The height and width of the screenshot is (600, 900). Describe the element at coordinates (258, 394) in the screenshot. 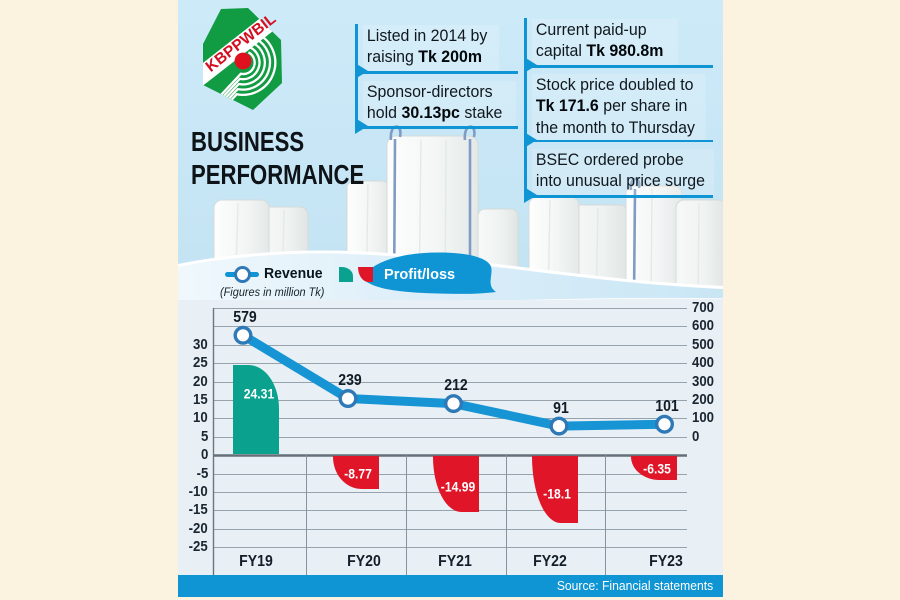

I see `profit-loss-value: 24.31` at that location.